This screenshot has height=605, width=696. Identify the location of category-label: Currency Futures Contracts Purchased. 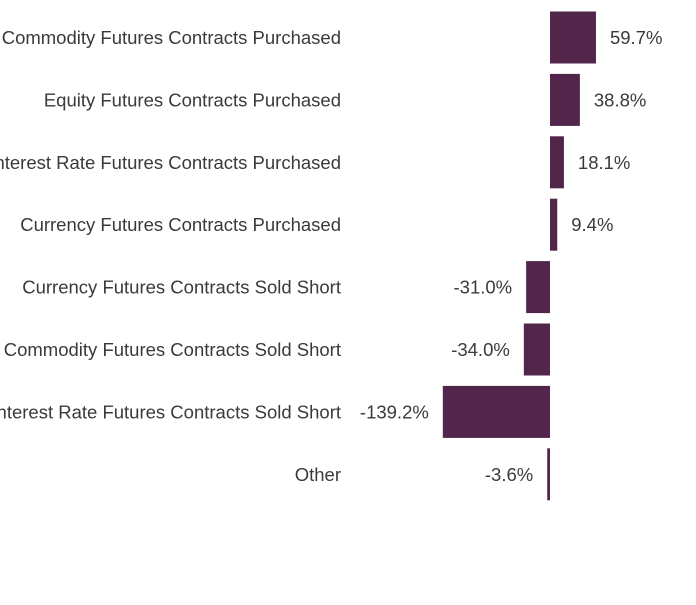
(180, 224).